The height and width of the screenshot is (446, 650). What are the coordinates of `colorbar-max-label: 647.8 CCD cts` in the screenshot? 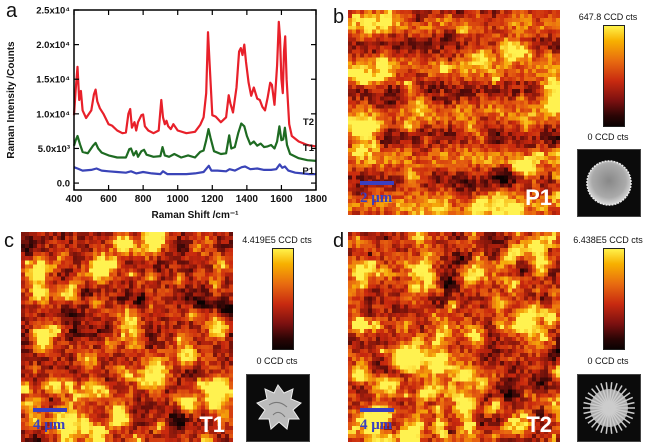 It's located at (608, 17).